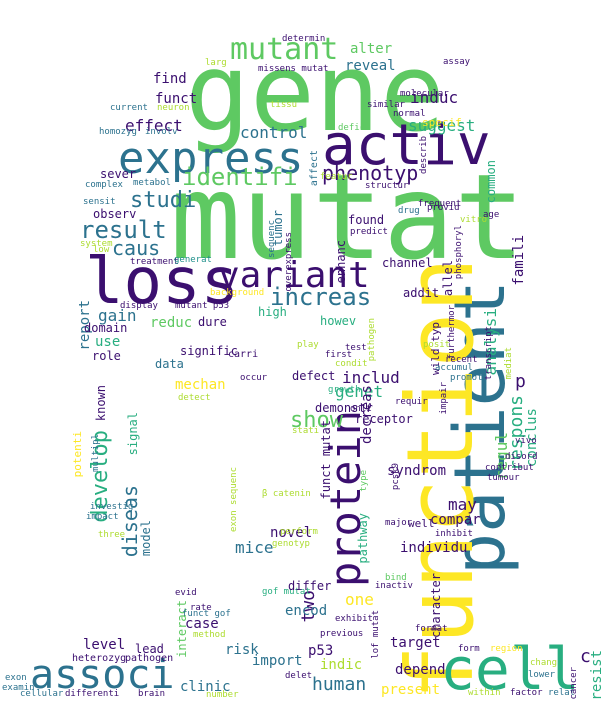  Describe the element at coordinates (169, 364) in the screenshot. I see `word-data: data` at that location.